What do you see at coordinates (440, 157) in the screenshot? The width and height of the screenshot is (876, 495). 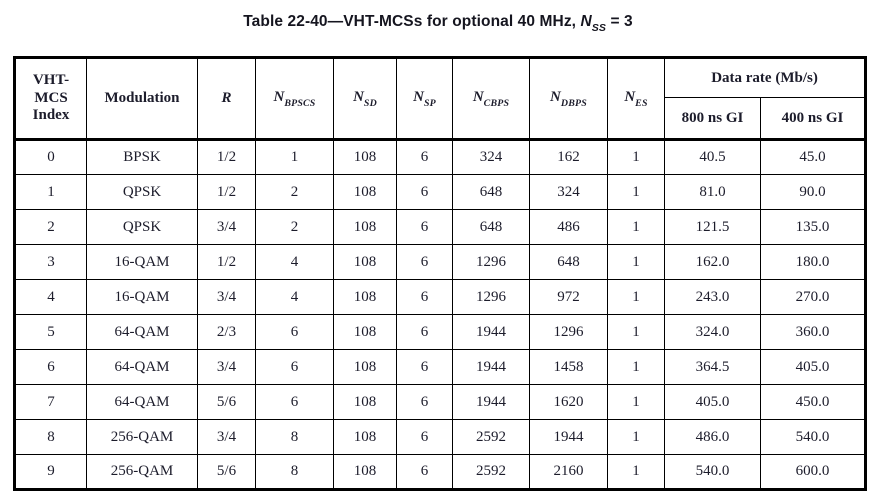 I see `table-row: 0 BPSK 1/2 1 108 6 324 162 1 40.5 45.0` at bounding box center [440, 157].